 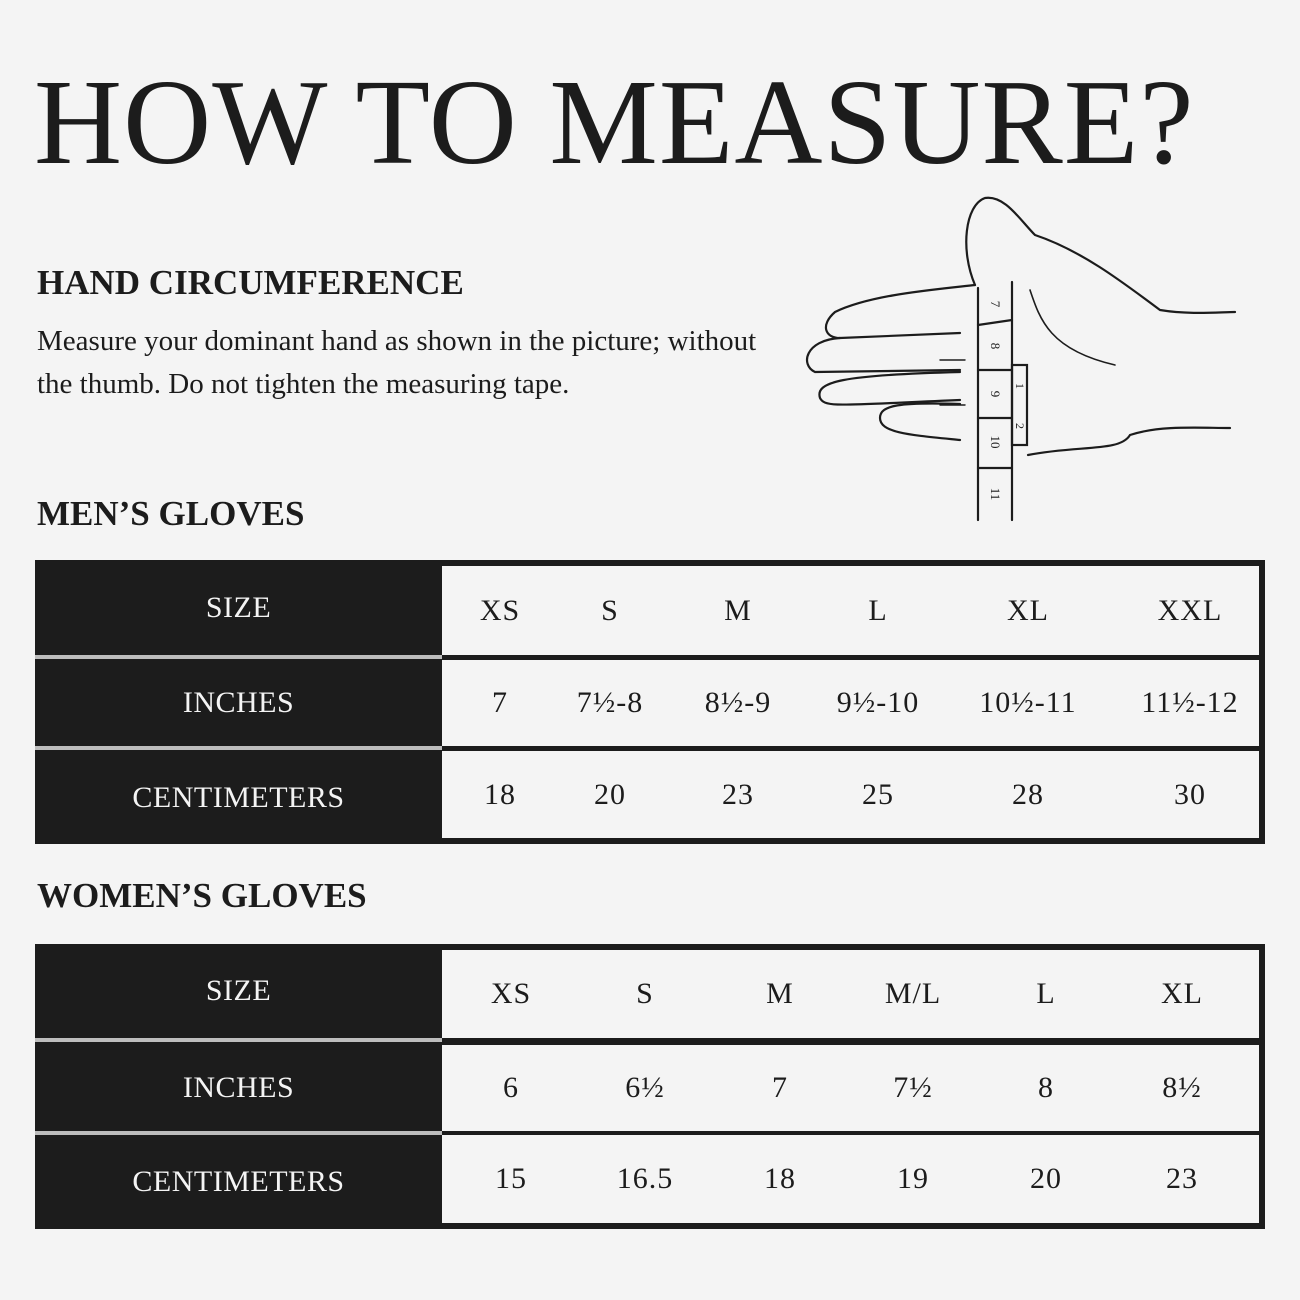 I want to click on table-row-centimeters: CENTIMETERS 15 16.5 18 19 20 23, so click(x=650, y=1182).